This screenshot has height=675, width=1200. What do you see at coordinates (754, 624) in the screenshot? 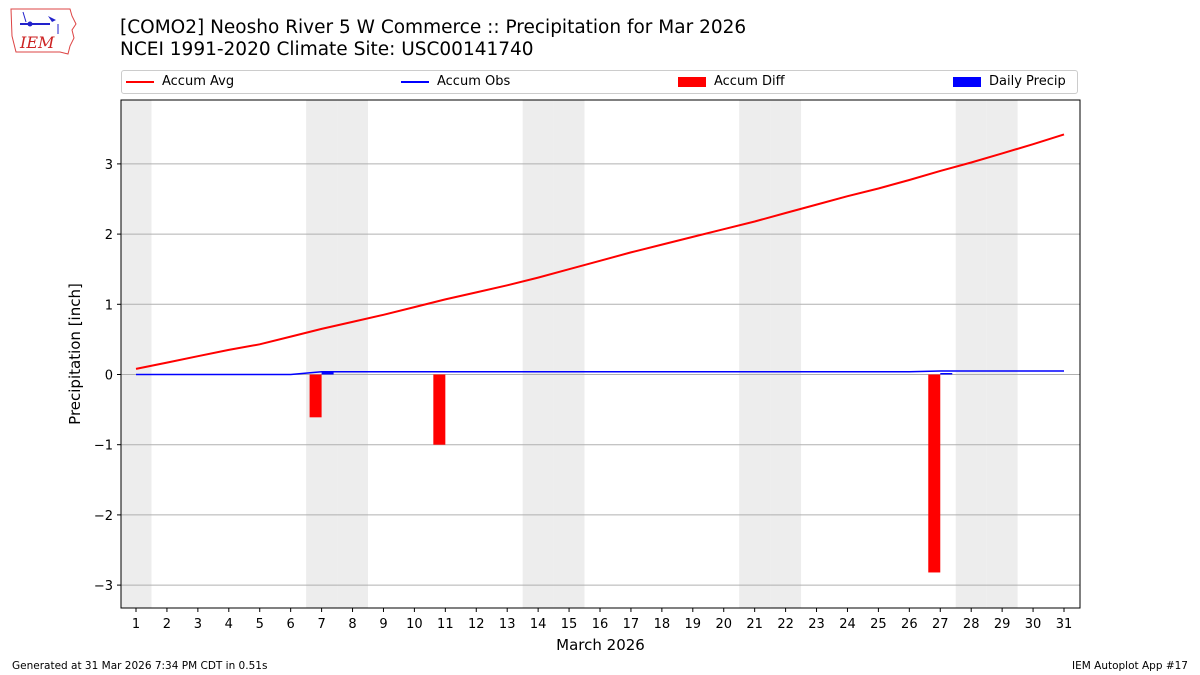
I see `x-tick-label: 21` at bounding box center [754, 624].